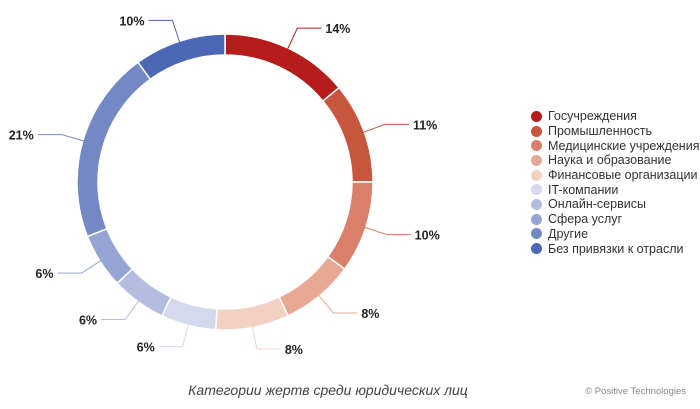  Describe the element at coordinates (600, 131) in the screenshot. I see `legend-label: Промышленность` at that location.